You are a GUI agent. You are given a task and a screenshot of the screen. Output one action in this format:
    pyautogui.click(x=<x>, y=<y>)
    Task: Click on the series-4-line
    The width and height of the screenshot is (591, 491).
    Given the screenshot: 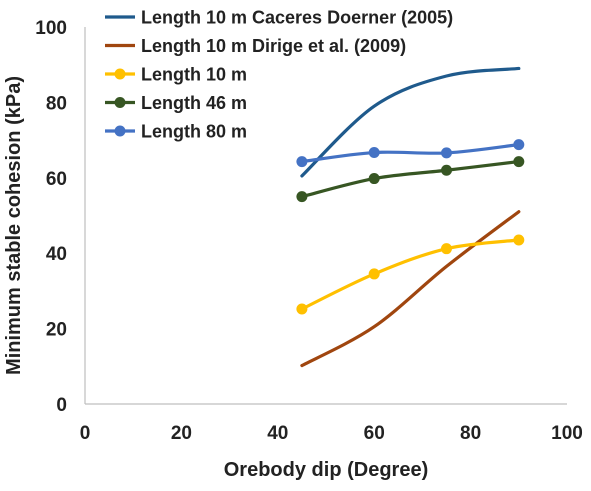 What is the action you would take?
    pyautogui.click(x=410, y=179)
    